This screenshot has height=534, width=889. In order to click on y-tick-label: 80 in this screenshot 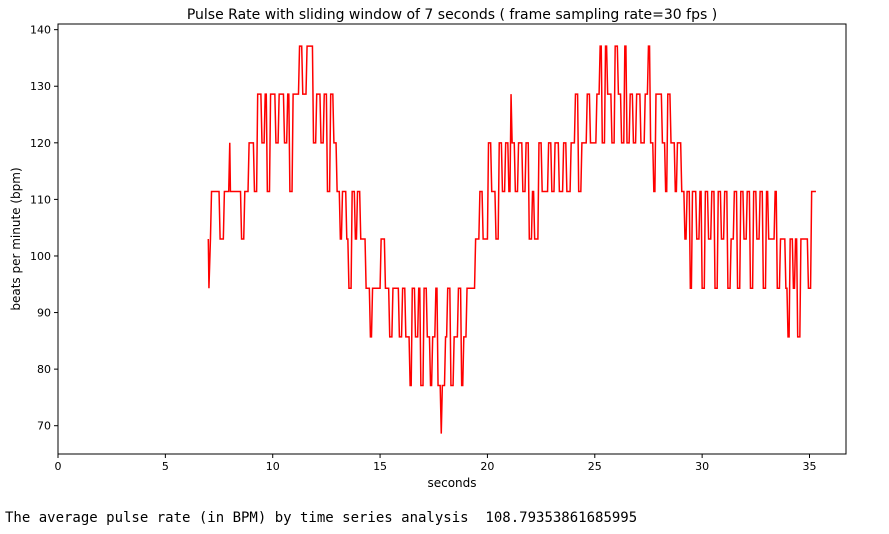, I will do `click(44, 369)`.